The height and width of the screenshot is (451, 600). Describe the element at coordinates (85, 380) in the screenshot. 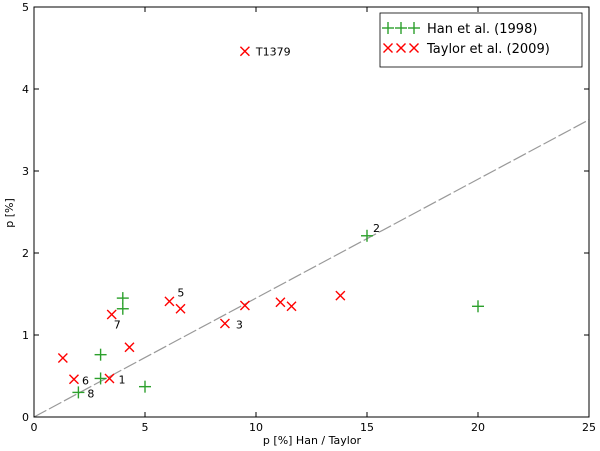

I see `point-label: 6` at that location.